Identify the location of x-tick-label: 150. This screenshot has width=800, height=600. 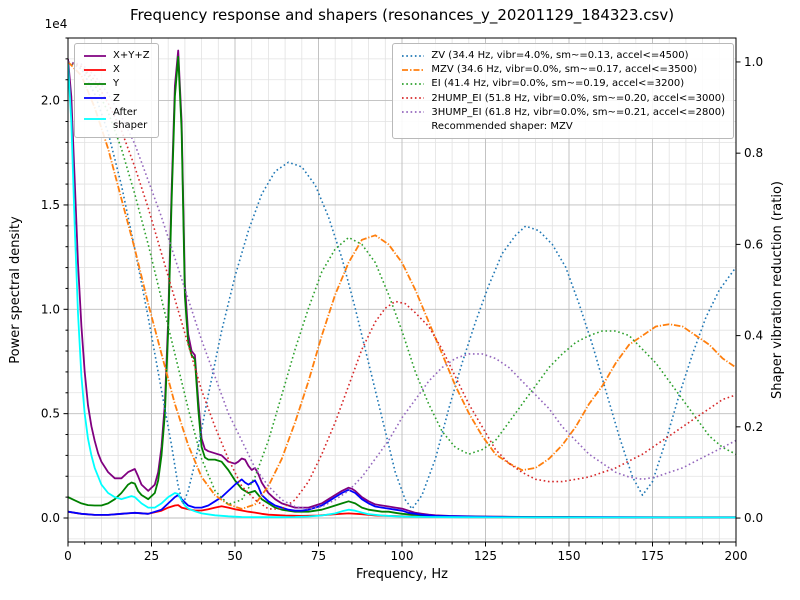
(569, 556).